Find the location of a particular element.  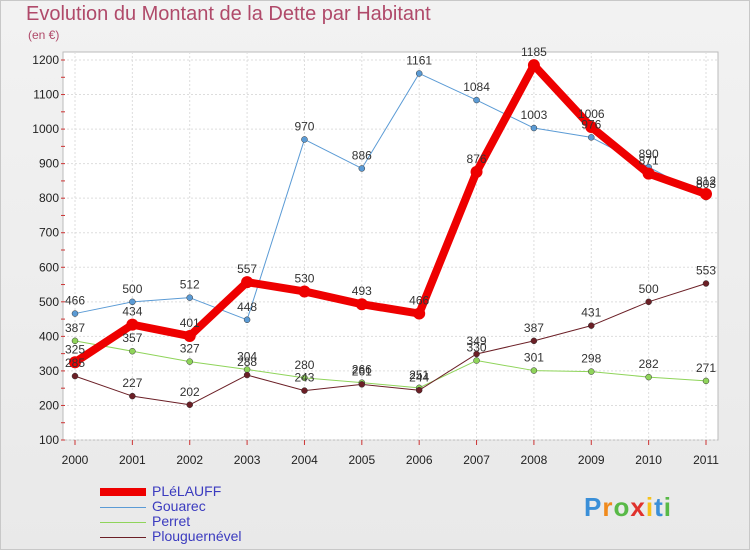

data-label-gouarec: 512 is located at coordinates (190, 285).